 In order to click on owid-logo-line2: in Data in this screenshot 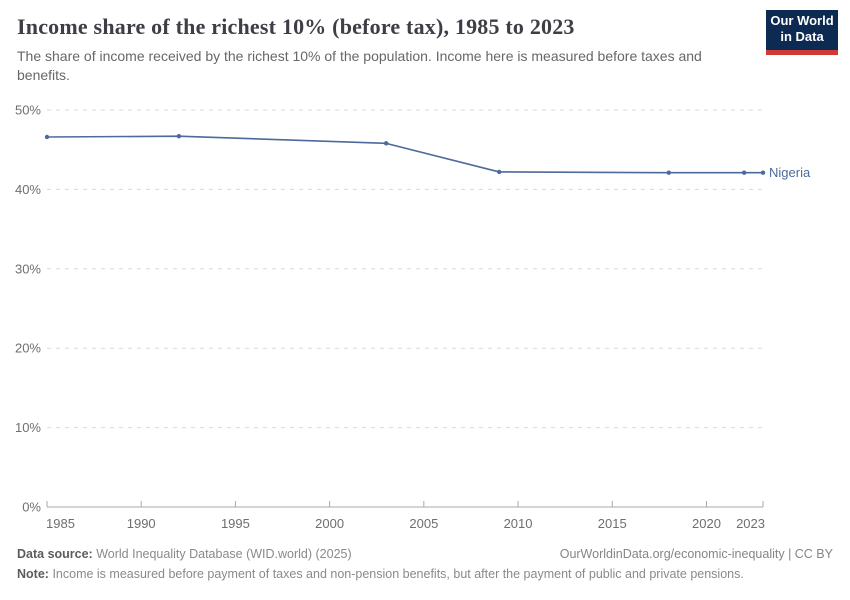, I will do `click(802, 36)`.